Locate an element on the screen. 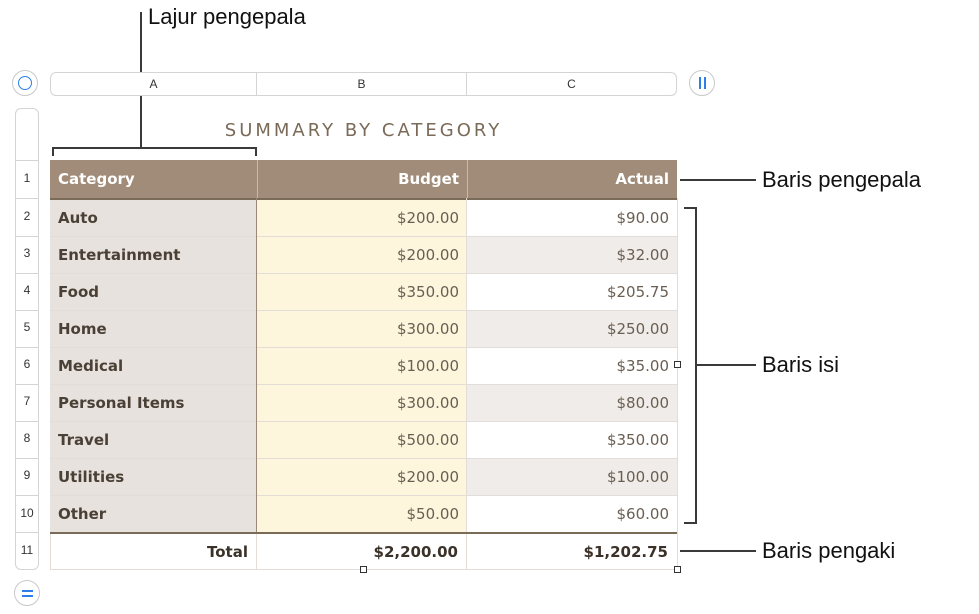 The image size is (979, 614). column-divider is located at coordinates (466, 384).